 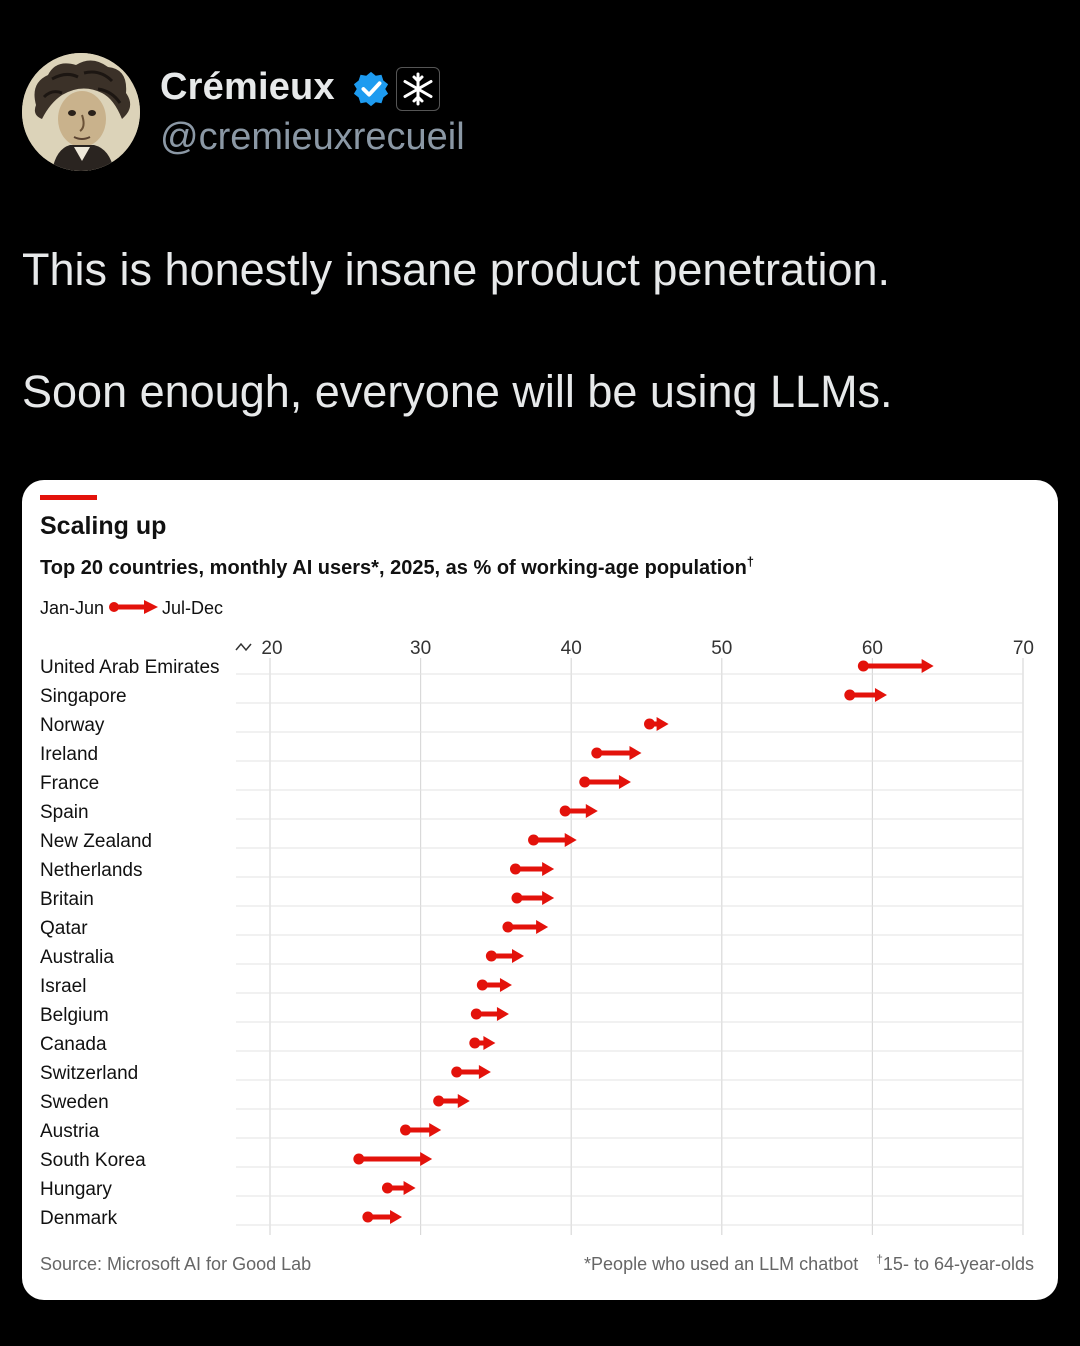 What do you see at coordinates (83, 696) in the screenshot?
I see `category-label: Singapore` at bounding box center [83, 696].